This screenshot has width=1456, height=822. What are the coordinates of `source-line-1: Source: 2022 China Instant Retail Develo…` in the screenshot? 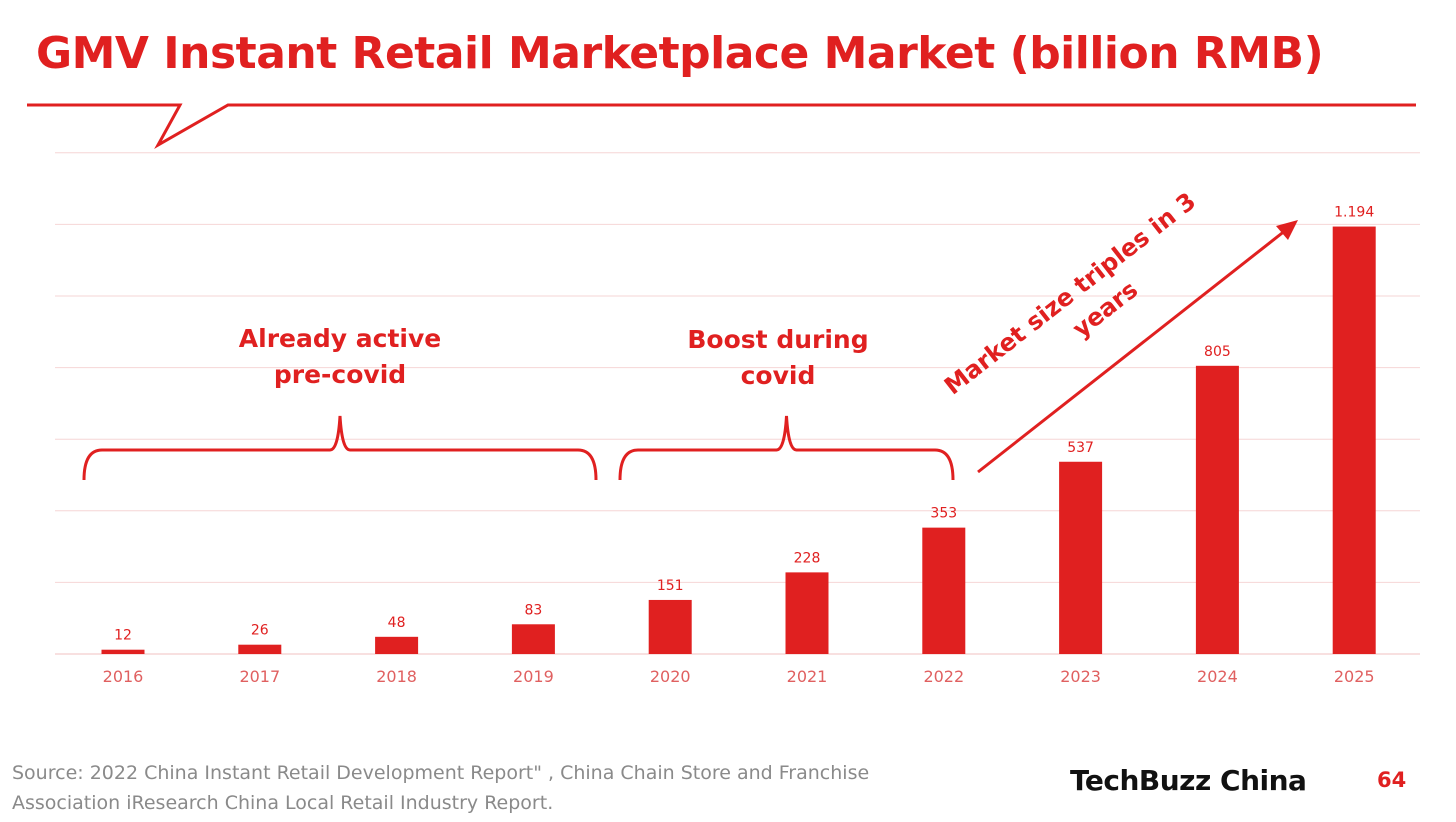 It's located at (441, 773).